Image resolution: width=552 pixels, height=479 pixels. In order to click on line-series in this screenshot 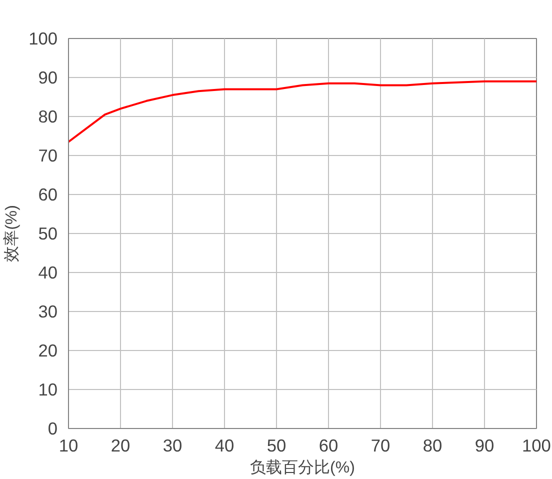, I will do `click(302, 111)`.